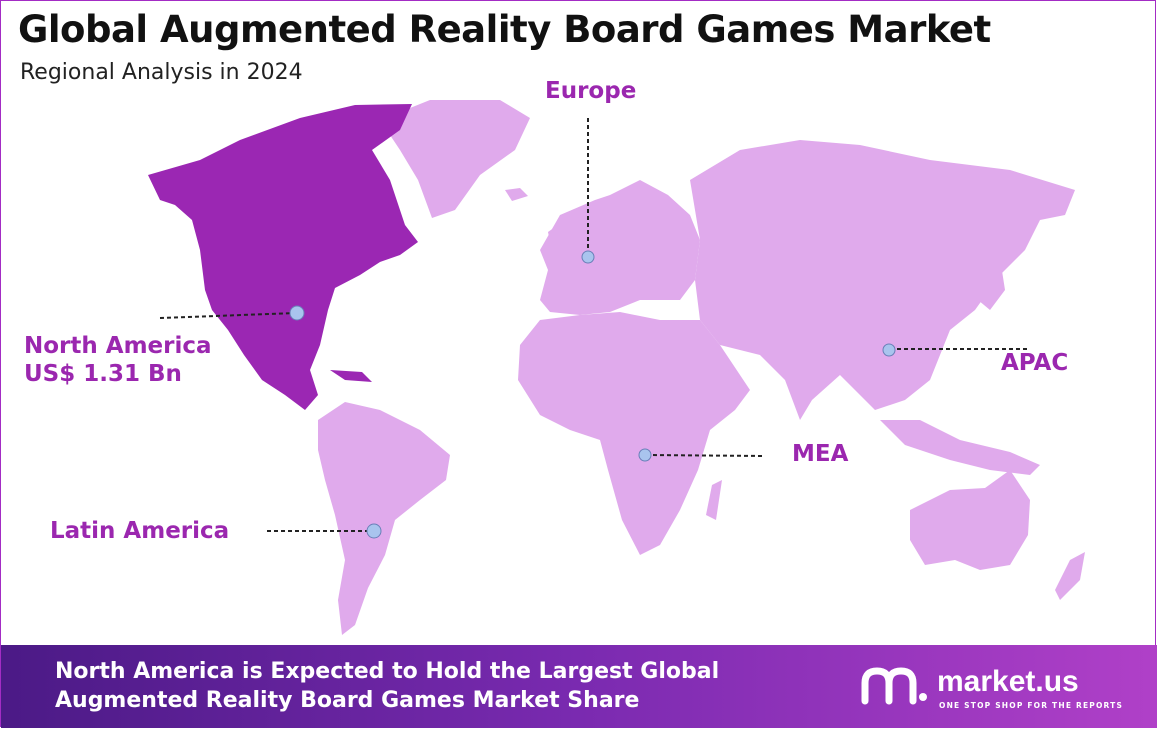 This screenshot has height=729, width=1158. What do you see at coordinates (283, 257) in the screenshot?
I see `north-america-shape` at bounding box center [283, 257].